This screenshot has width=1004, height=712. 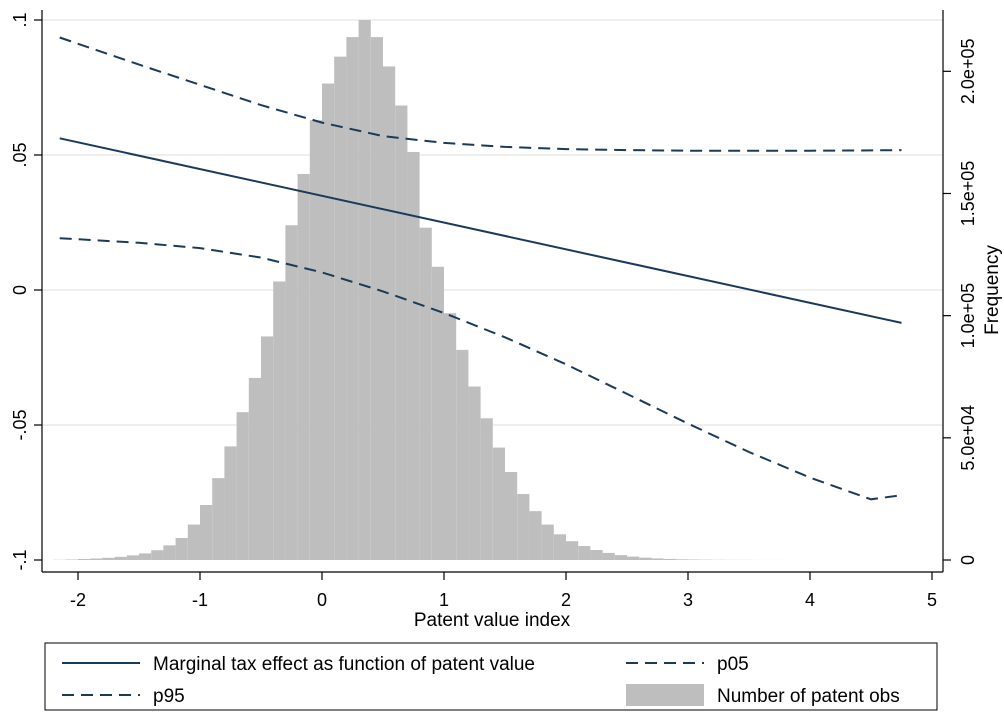 I want to click on y-left-tick-label: .1, so click(x=20, y=19).